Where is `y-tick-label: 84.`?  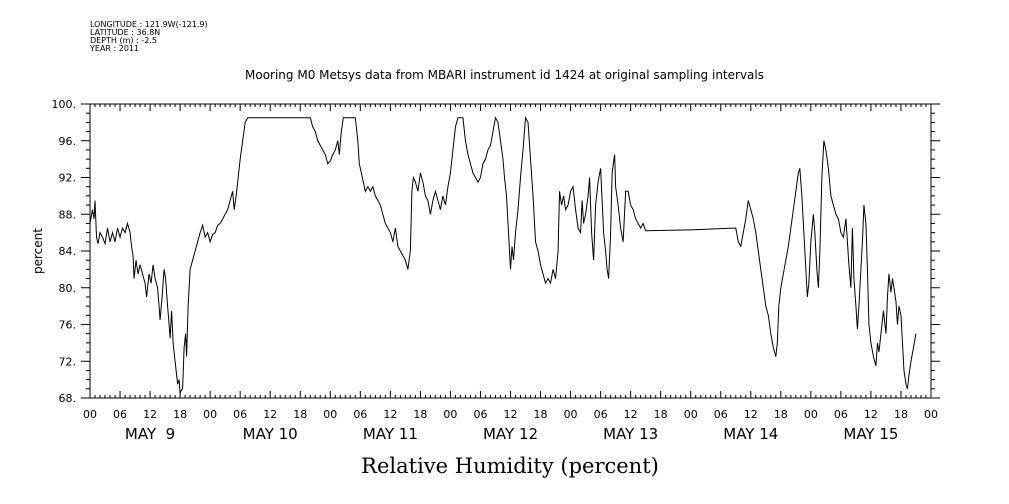
y-tick-label: 84. is located at coordinates (68, 251).